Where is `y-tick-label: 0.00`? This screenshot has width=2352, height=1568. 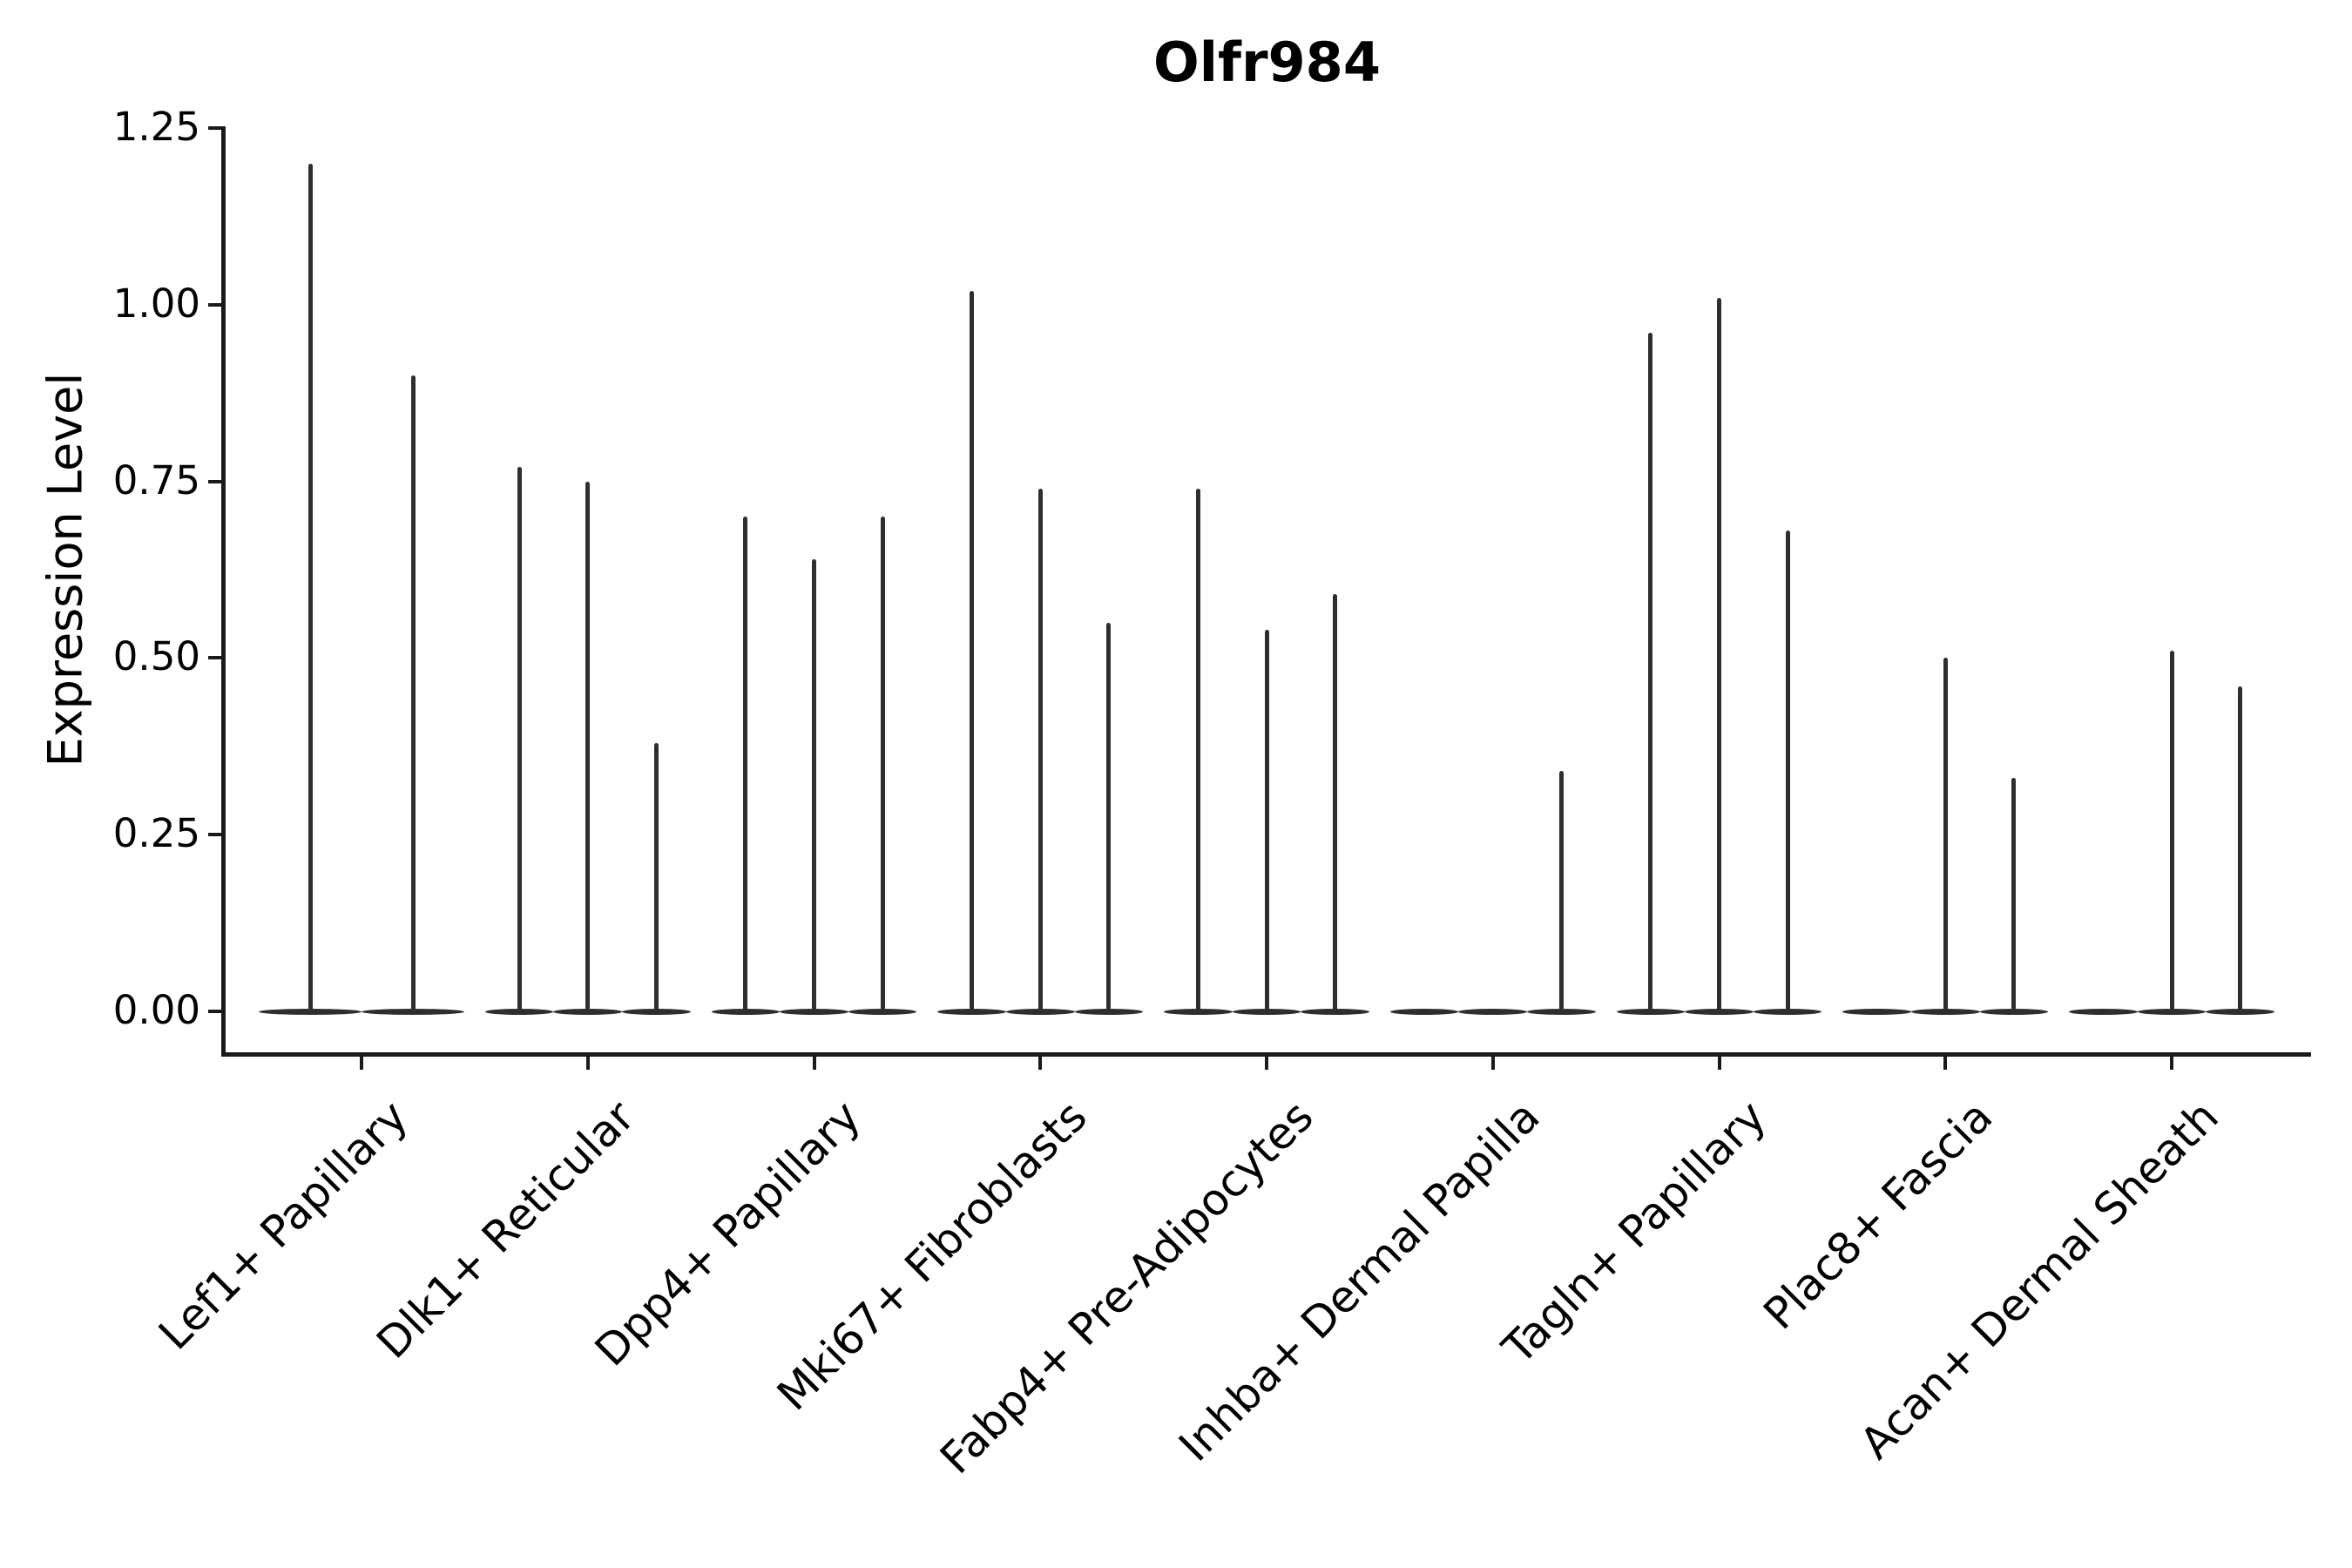
y-tick-label: 0.00 is located at coordinates (156, 1010).